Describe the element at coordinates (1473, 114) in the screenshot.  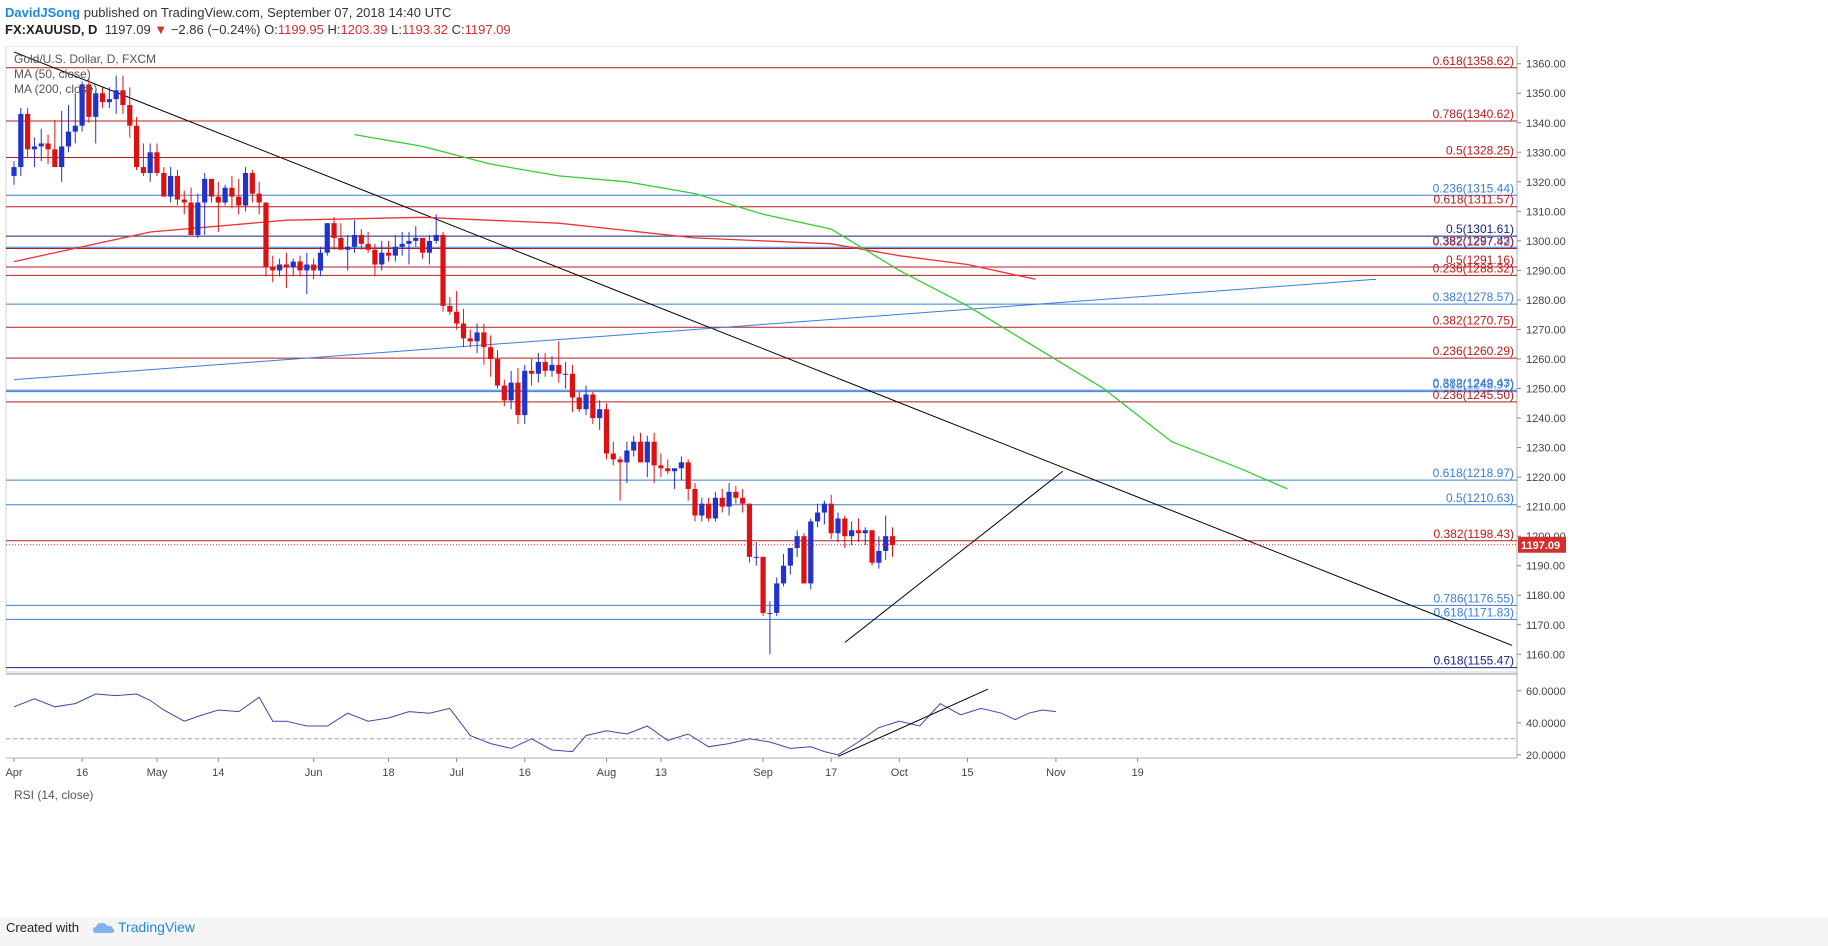
I see `fib-level-label: 0.786(1340.62)` at that location.